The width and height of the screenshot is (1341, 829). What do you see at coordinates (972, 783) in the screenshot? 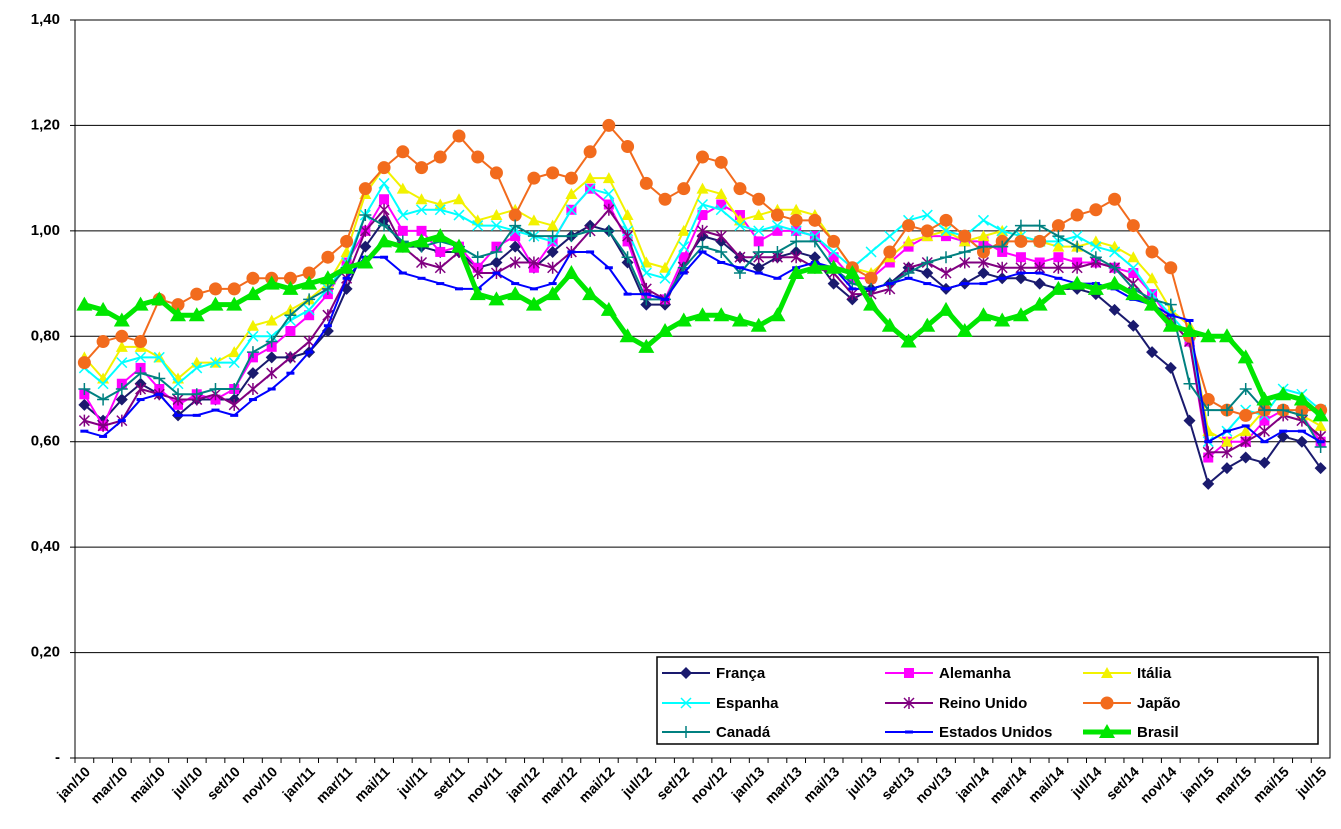
I see `x-tick-label: jan/14` at bounding box center [972, 783].